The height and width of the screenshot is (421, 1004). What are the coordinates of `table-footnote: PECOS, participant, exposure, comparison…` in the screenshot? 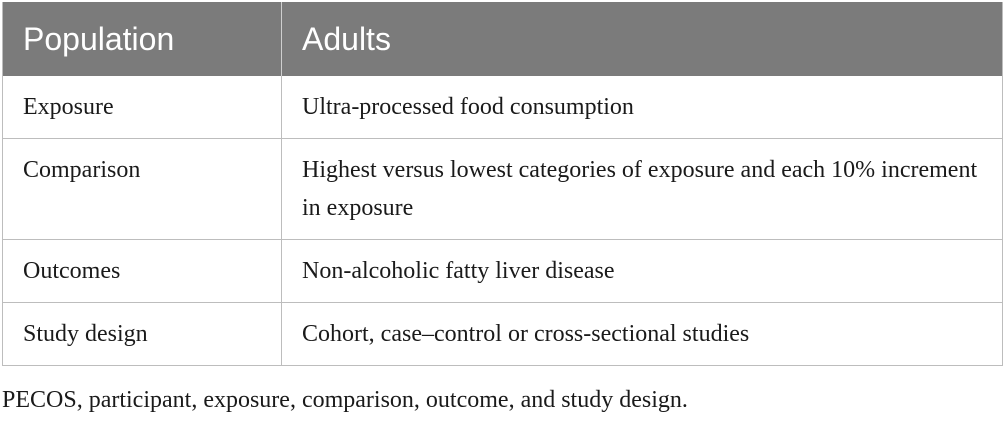 It's located at (345, 400).